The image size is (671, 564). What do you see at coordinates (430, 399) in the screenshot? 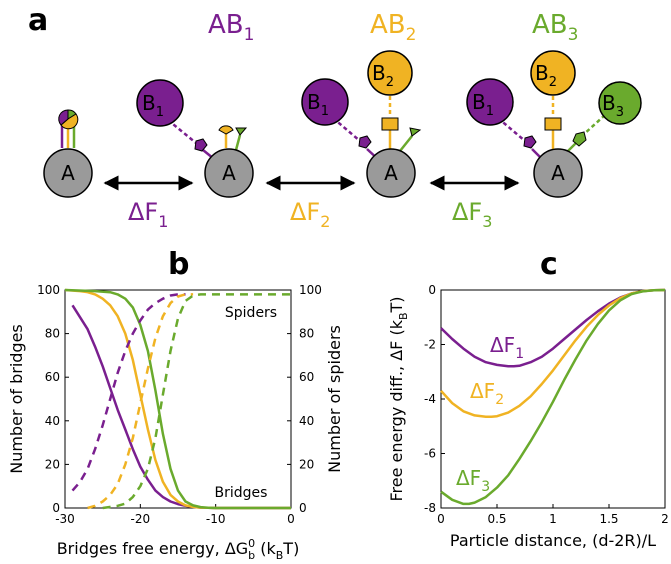
I see `panel-c-ytick-label: -4` at bounding box center [430, 399].